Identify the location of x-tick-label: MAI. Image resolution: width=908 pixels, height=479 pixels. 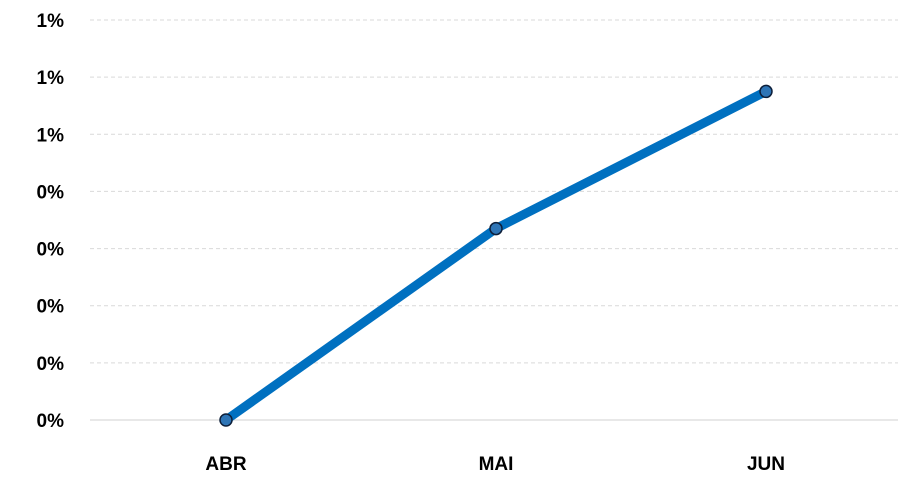
(496, 464).